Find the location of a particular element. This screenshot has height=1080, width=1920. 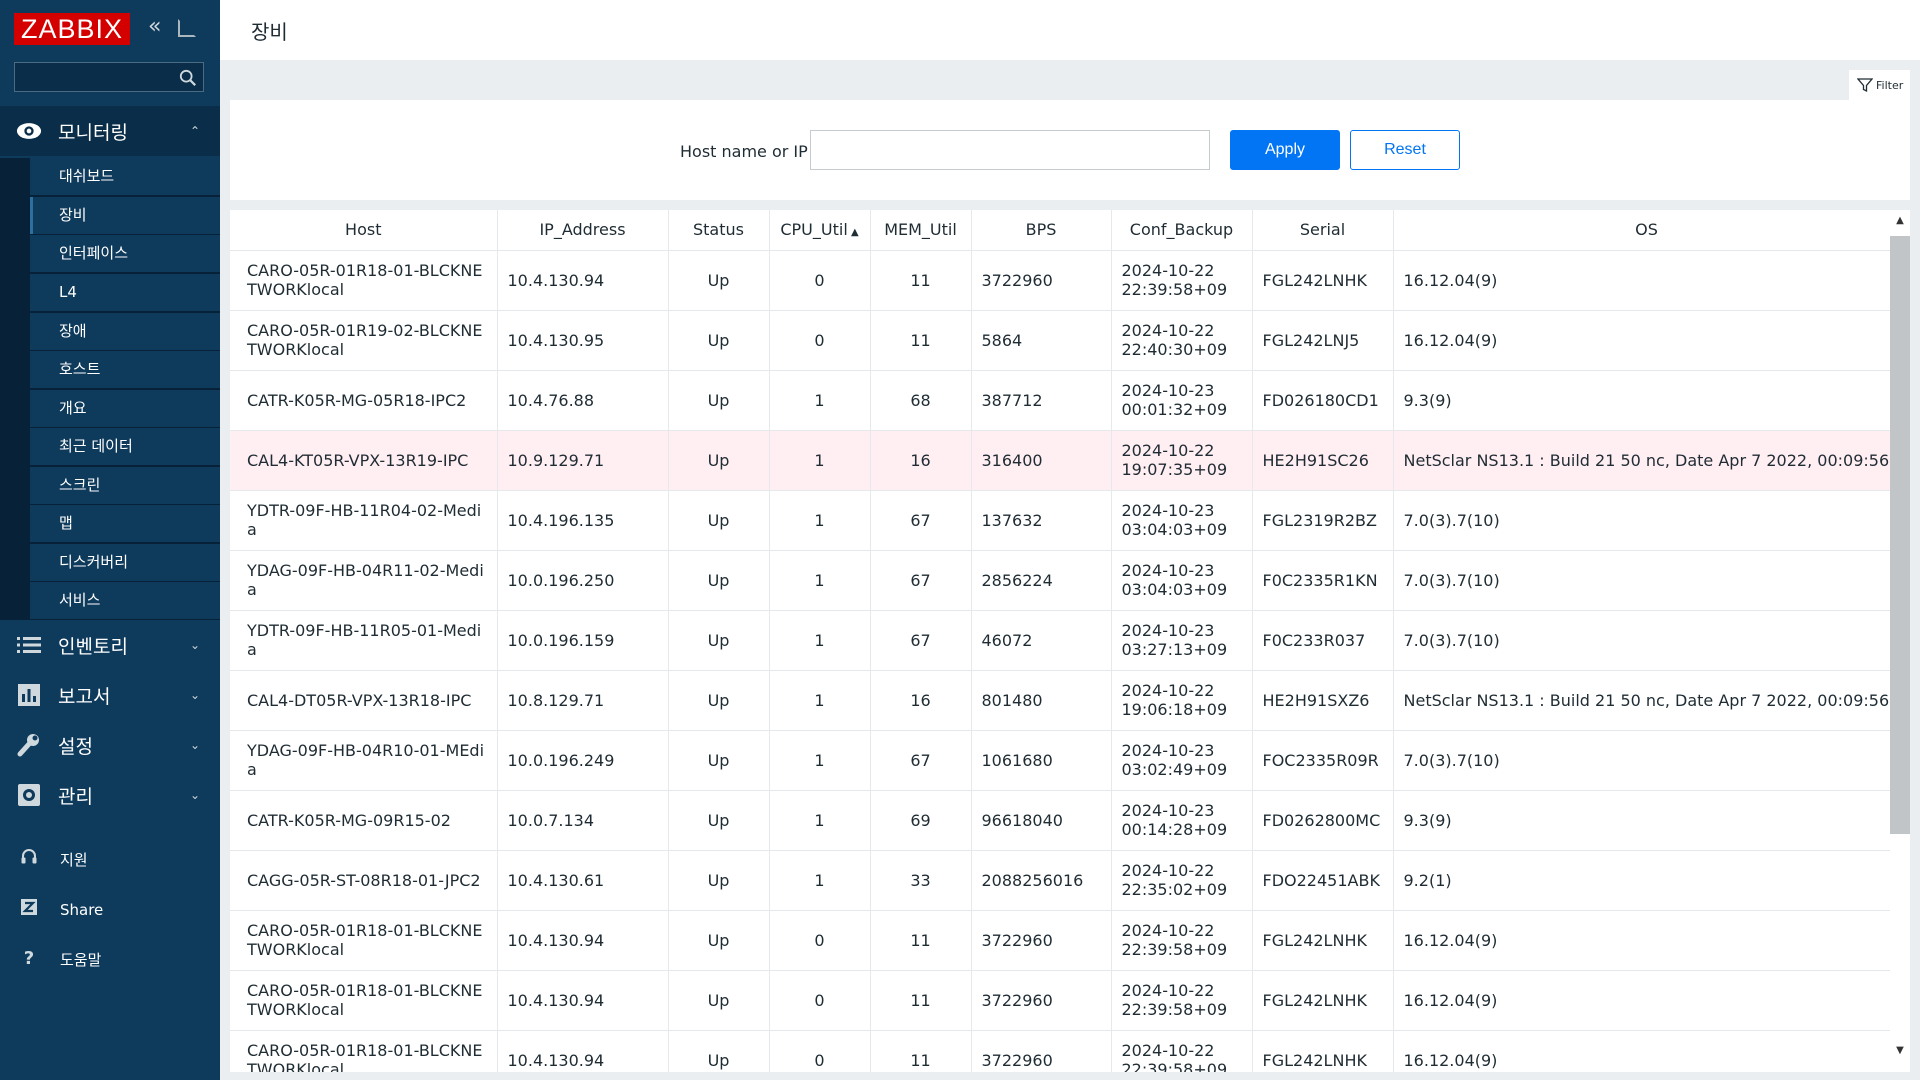

table-cell-ip: 10.4.130.61 is located at coordinates (583, 880).